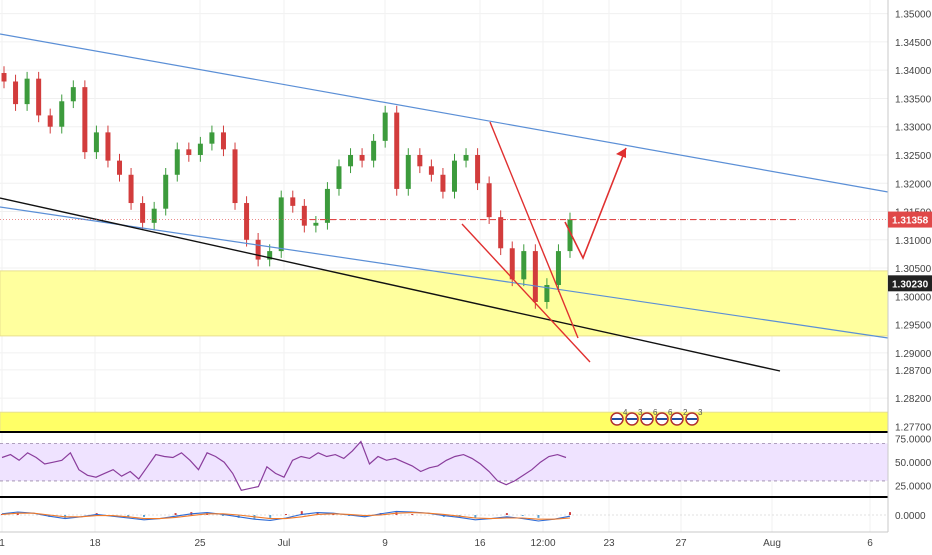 This screenshot has width=932, height=555. Describe the element at coordinates (95, 543) in the screenshot. I see `time-axis-tick-label: 18` at that location.